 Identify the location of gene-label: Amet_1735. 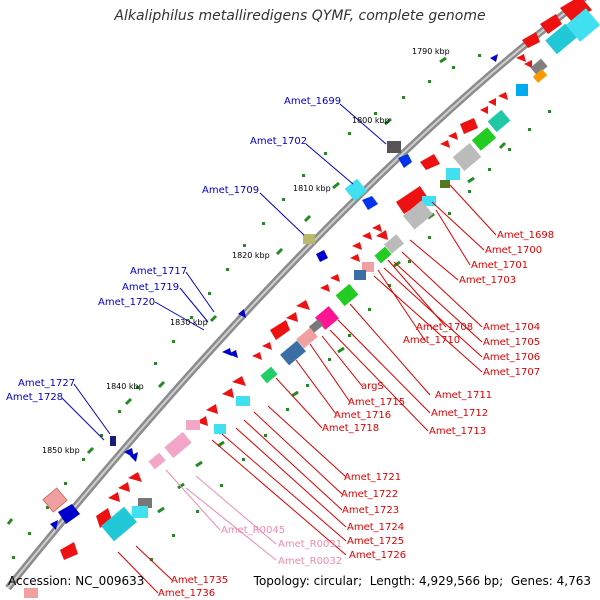
(199, 580).